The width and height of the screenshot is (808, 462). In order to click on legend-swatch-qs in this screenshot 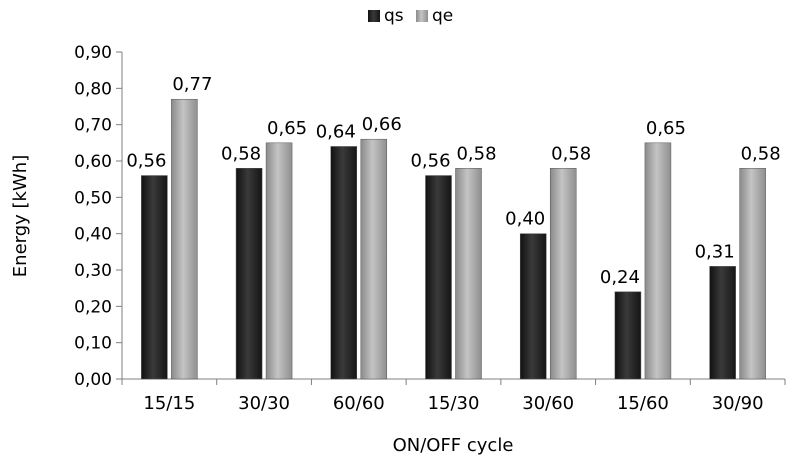, I will do `click(374, 16)`.